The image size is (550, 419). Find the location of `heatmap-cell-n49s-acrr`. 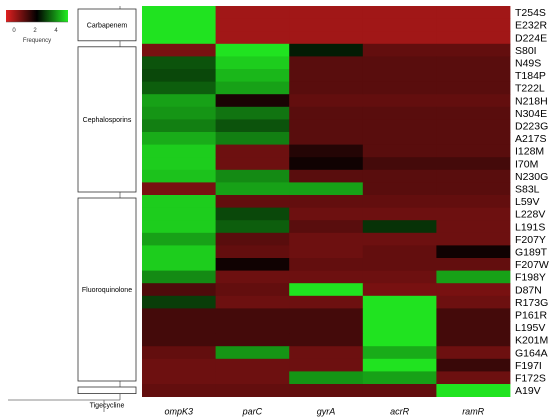

heatmap-cell-n49s-acrr is located at coordinates (399, 63).